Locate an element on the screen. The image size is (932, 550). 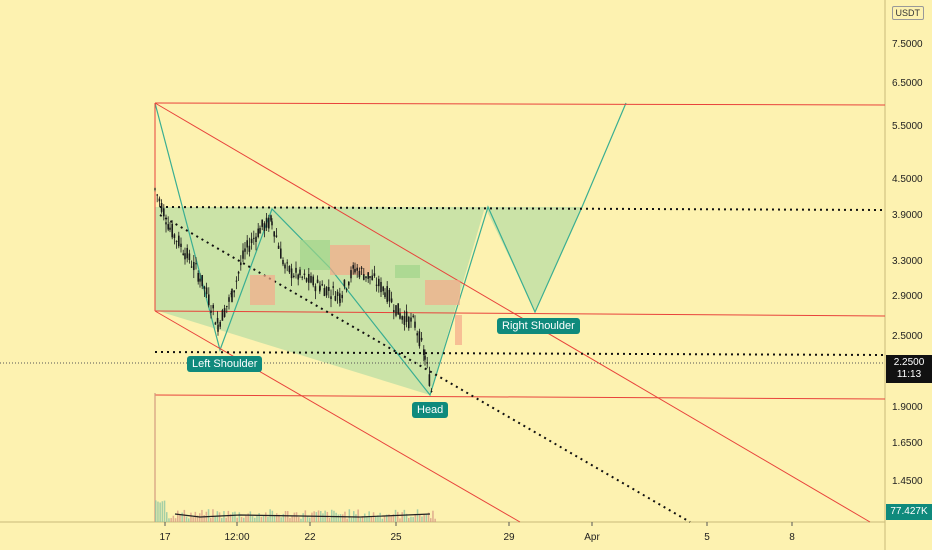
price-tick-label: 1.6500 is located at coordinates (907, 443).